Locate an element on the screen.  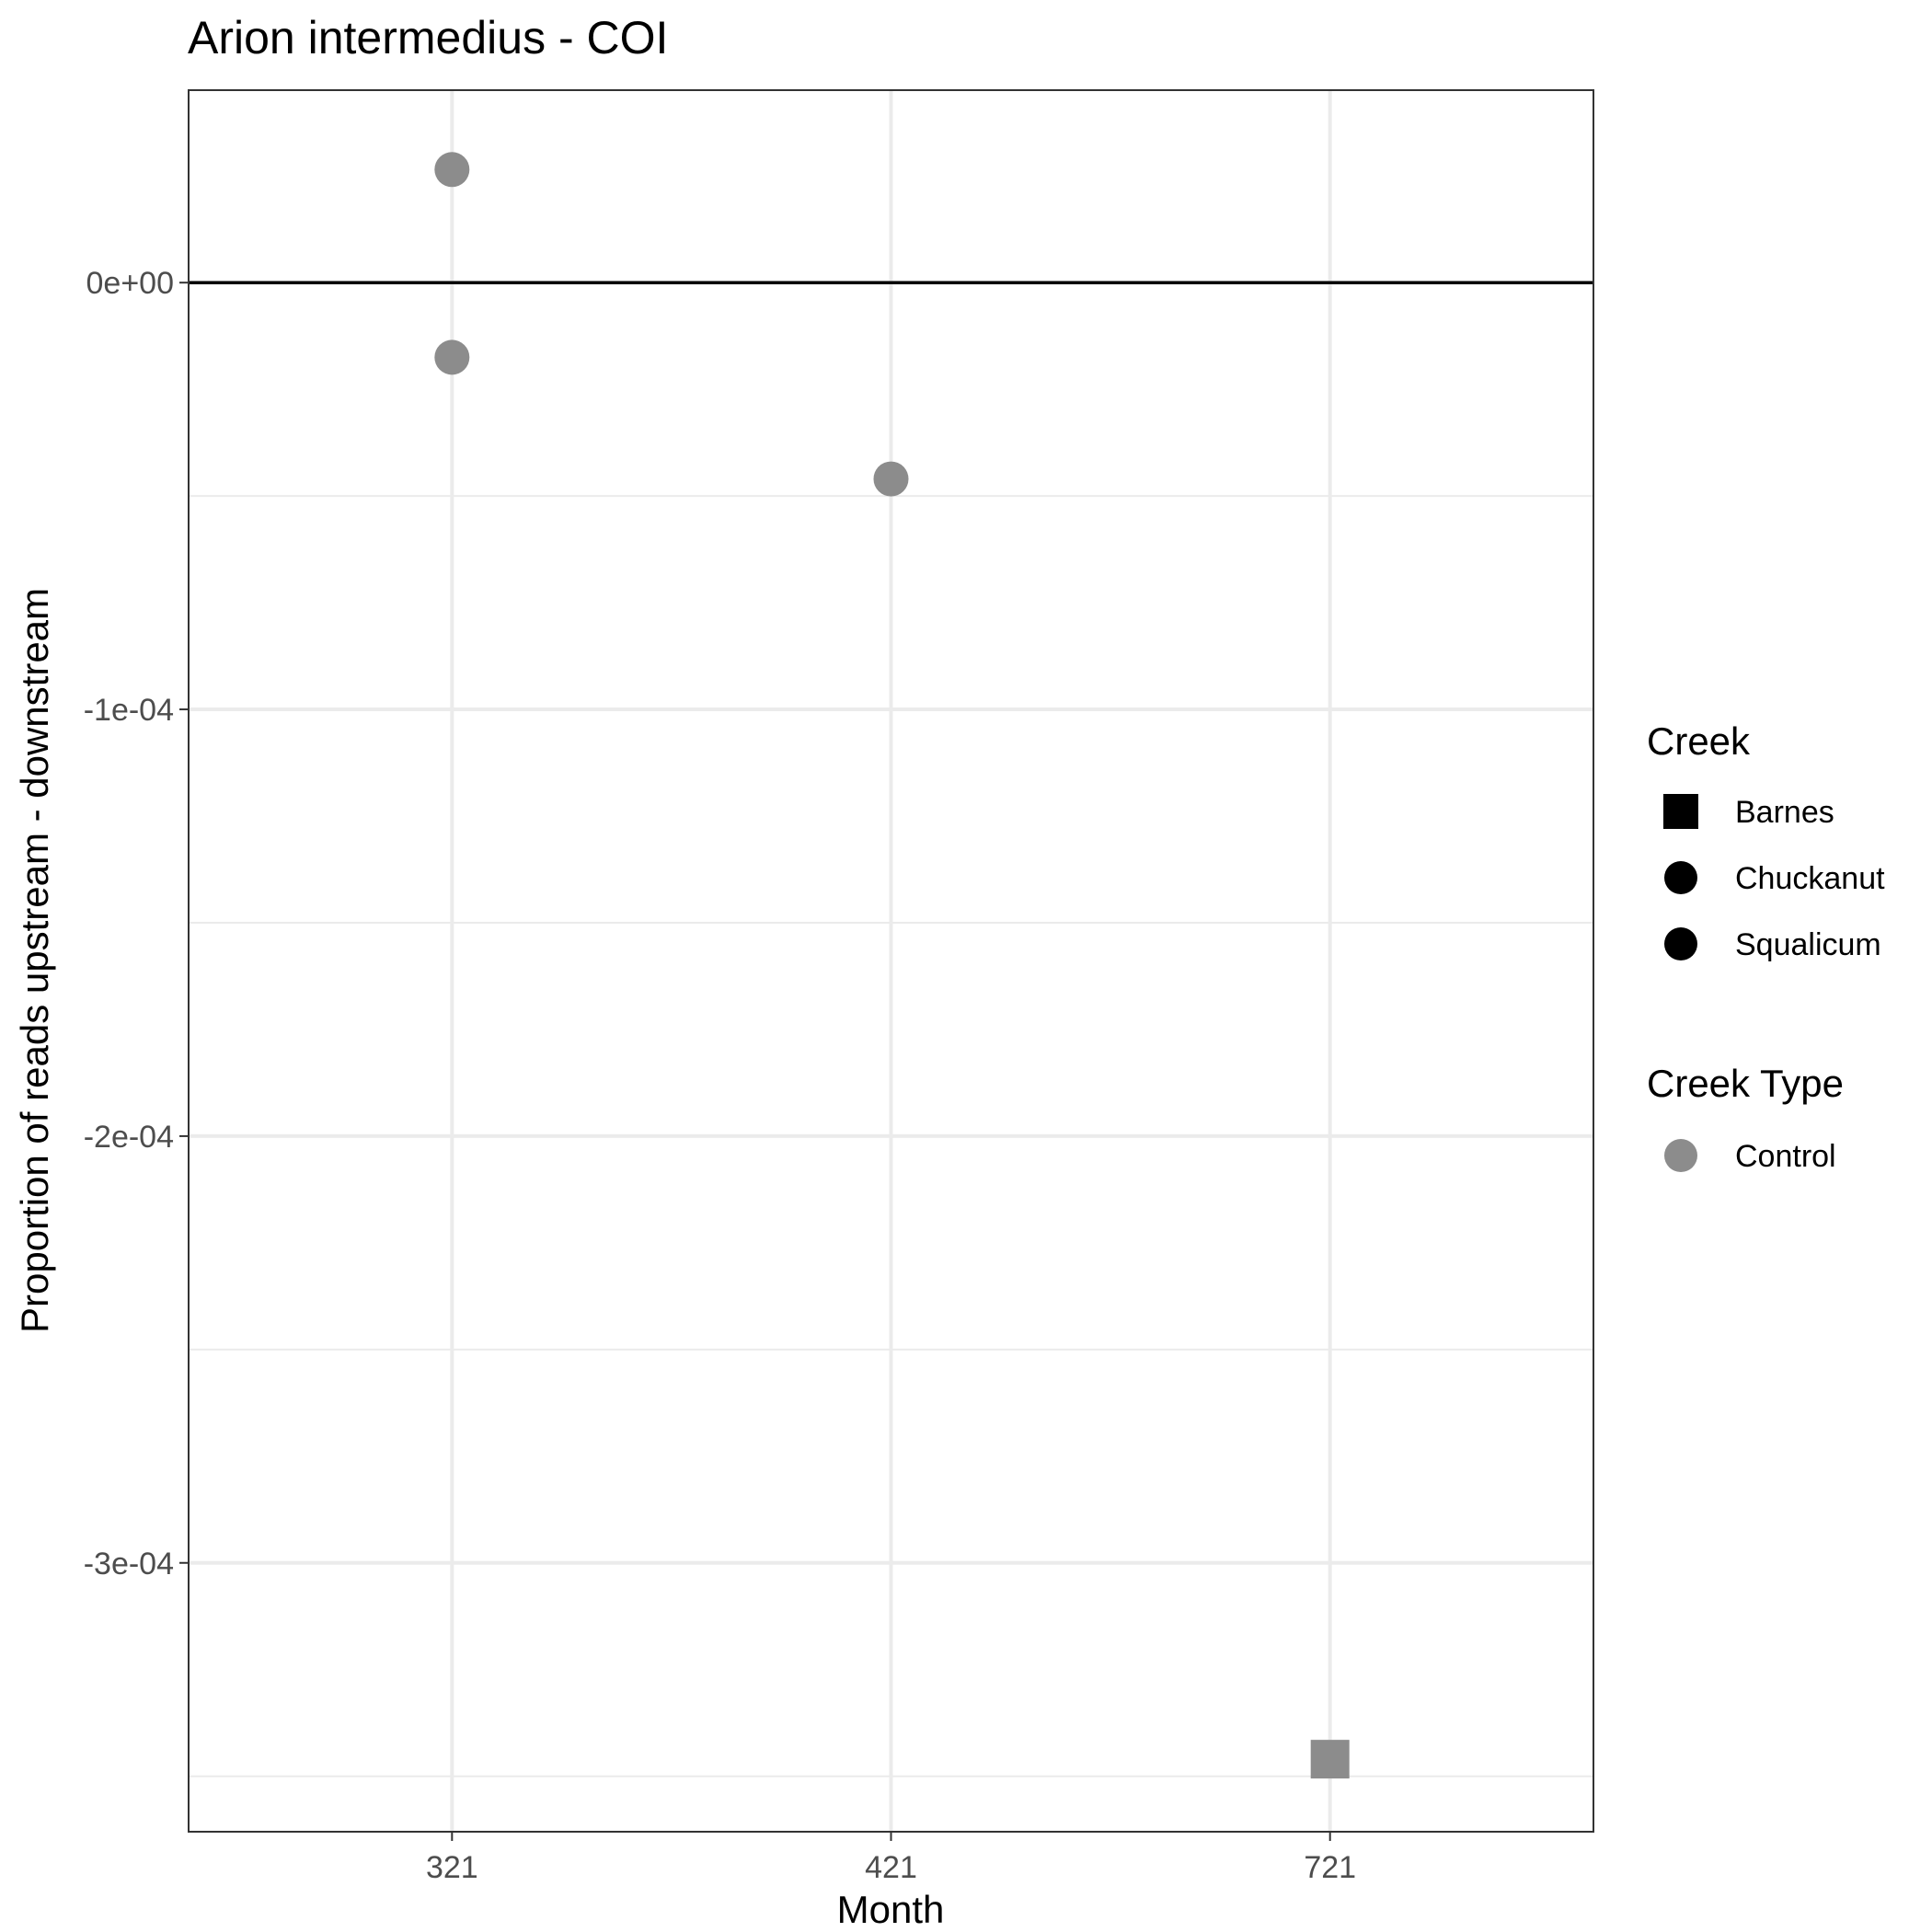
legend-label: Barnes is located at coordinates (1784, 812).